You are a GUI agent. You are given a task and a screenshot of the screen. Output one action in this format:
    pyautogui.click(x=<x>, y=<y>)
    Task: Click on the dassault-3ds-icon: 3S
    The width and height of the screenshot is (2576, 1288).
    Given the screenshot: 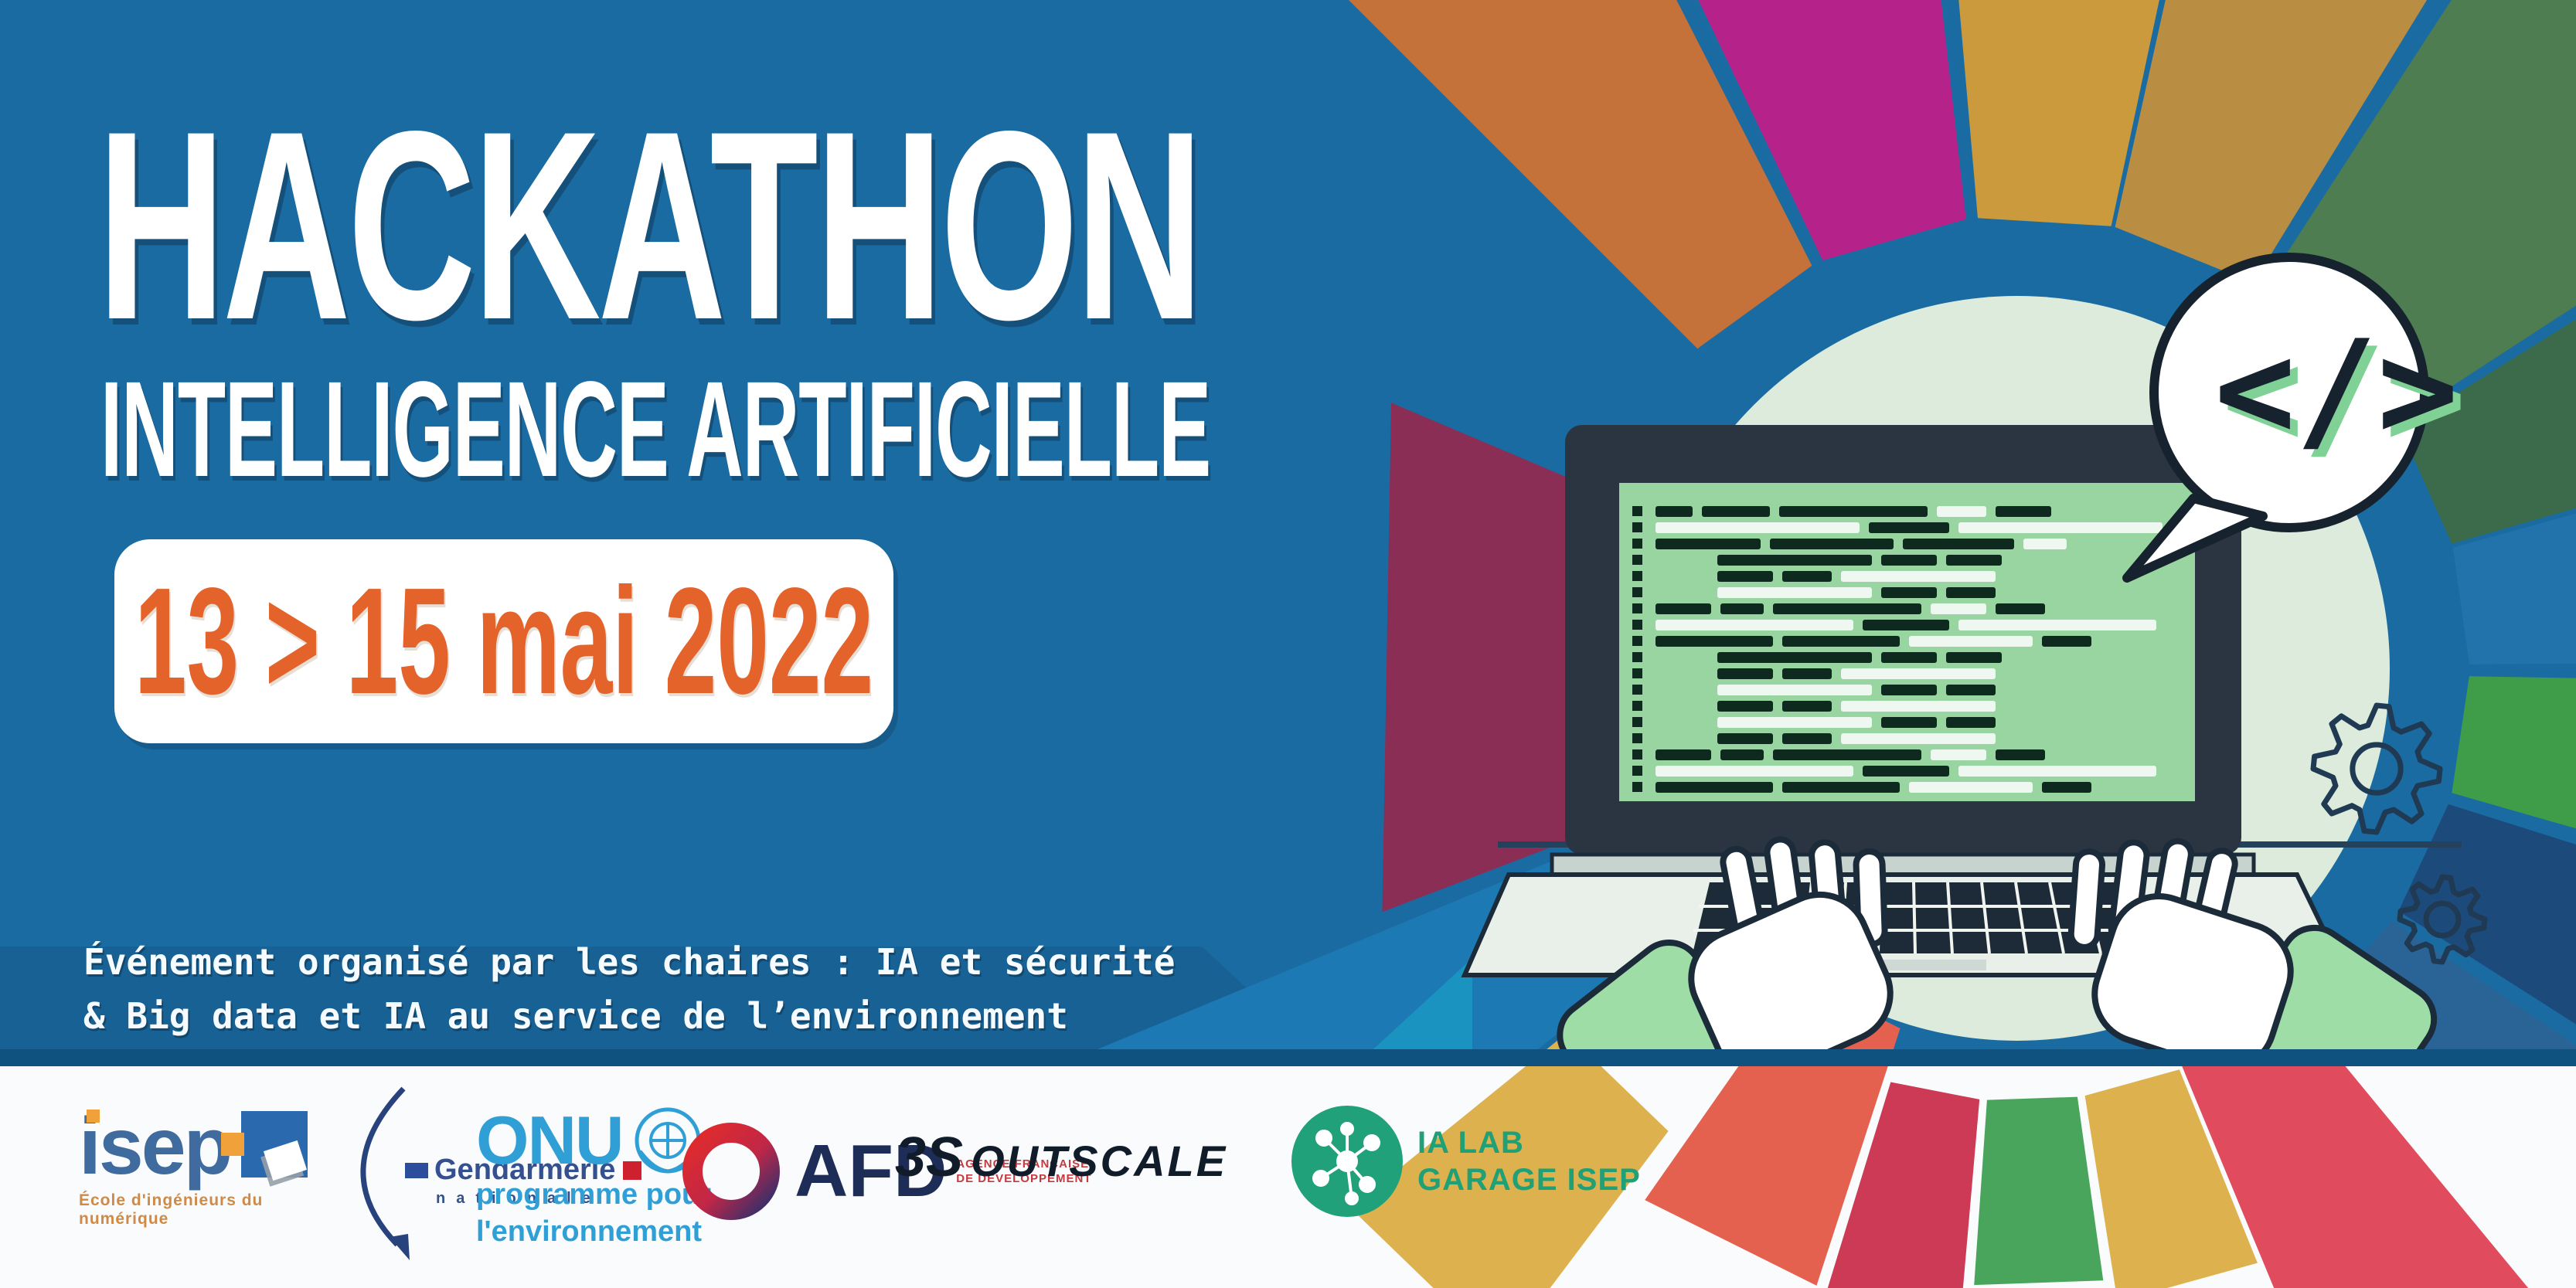 What is the action you would take?
    pyautogui.click(x=930, y=1157)
    